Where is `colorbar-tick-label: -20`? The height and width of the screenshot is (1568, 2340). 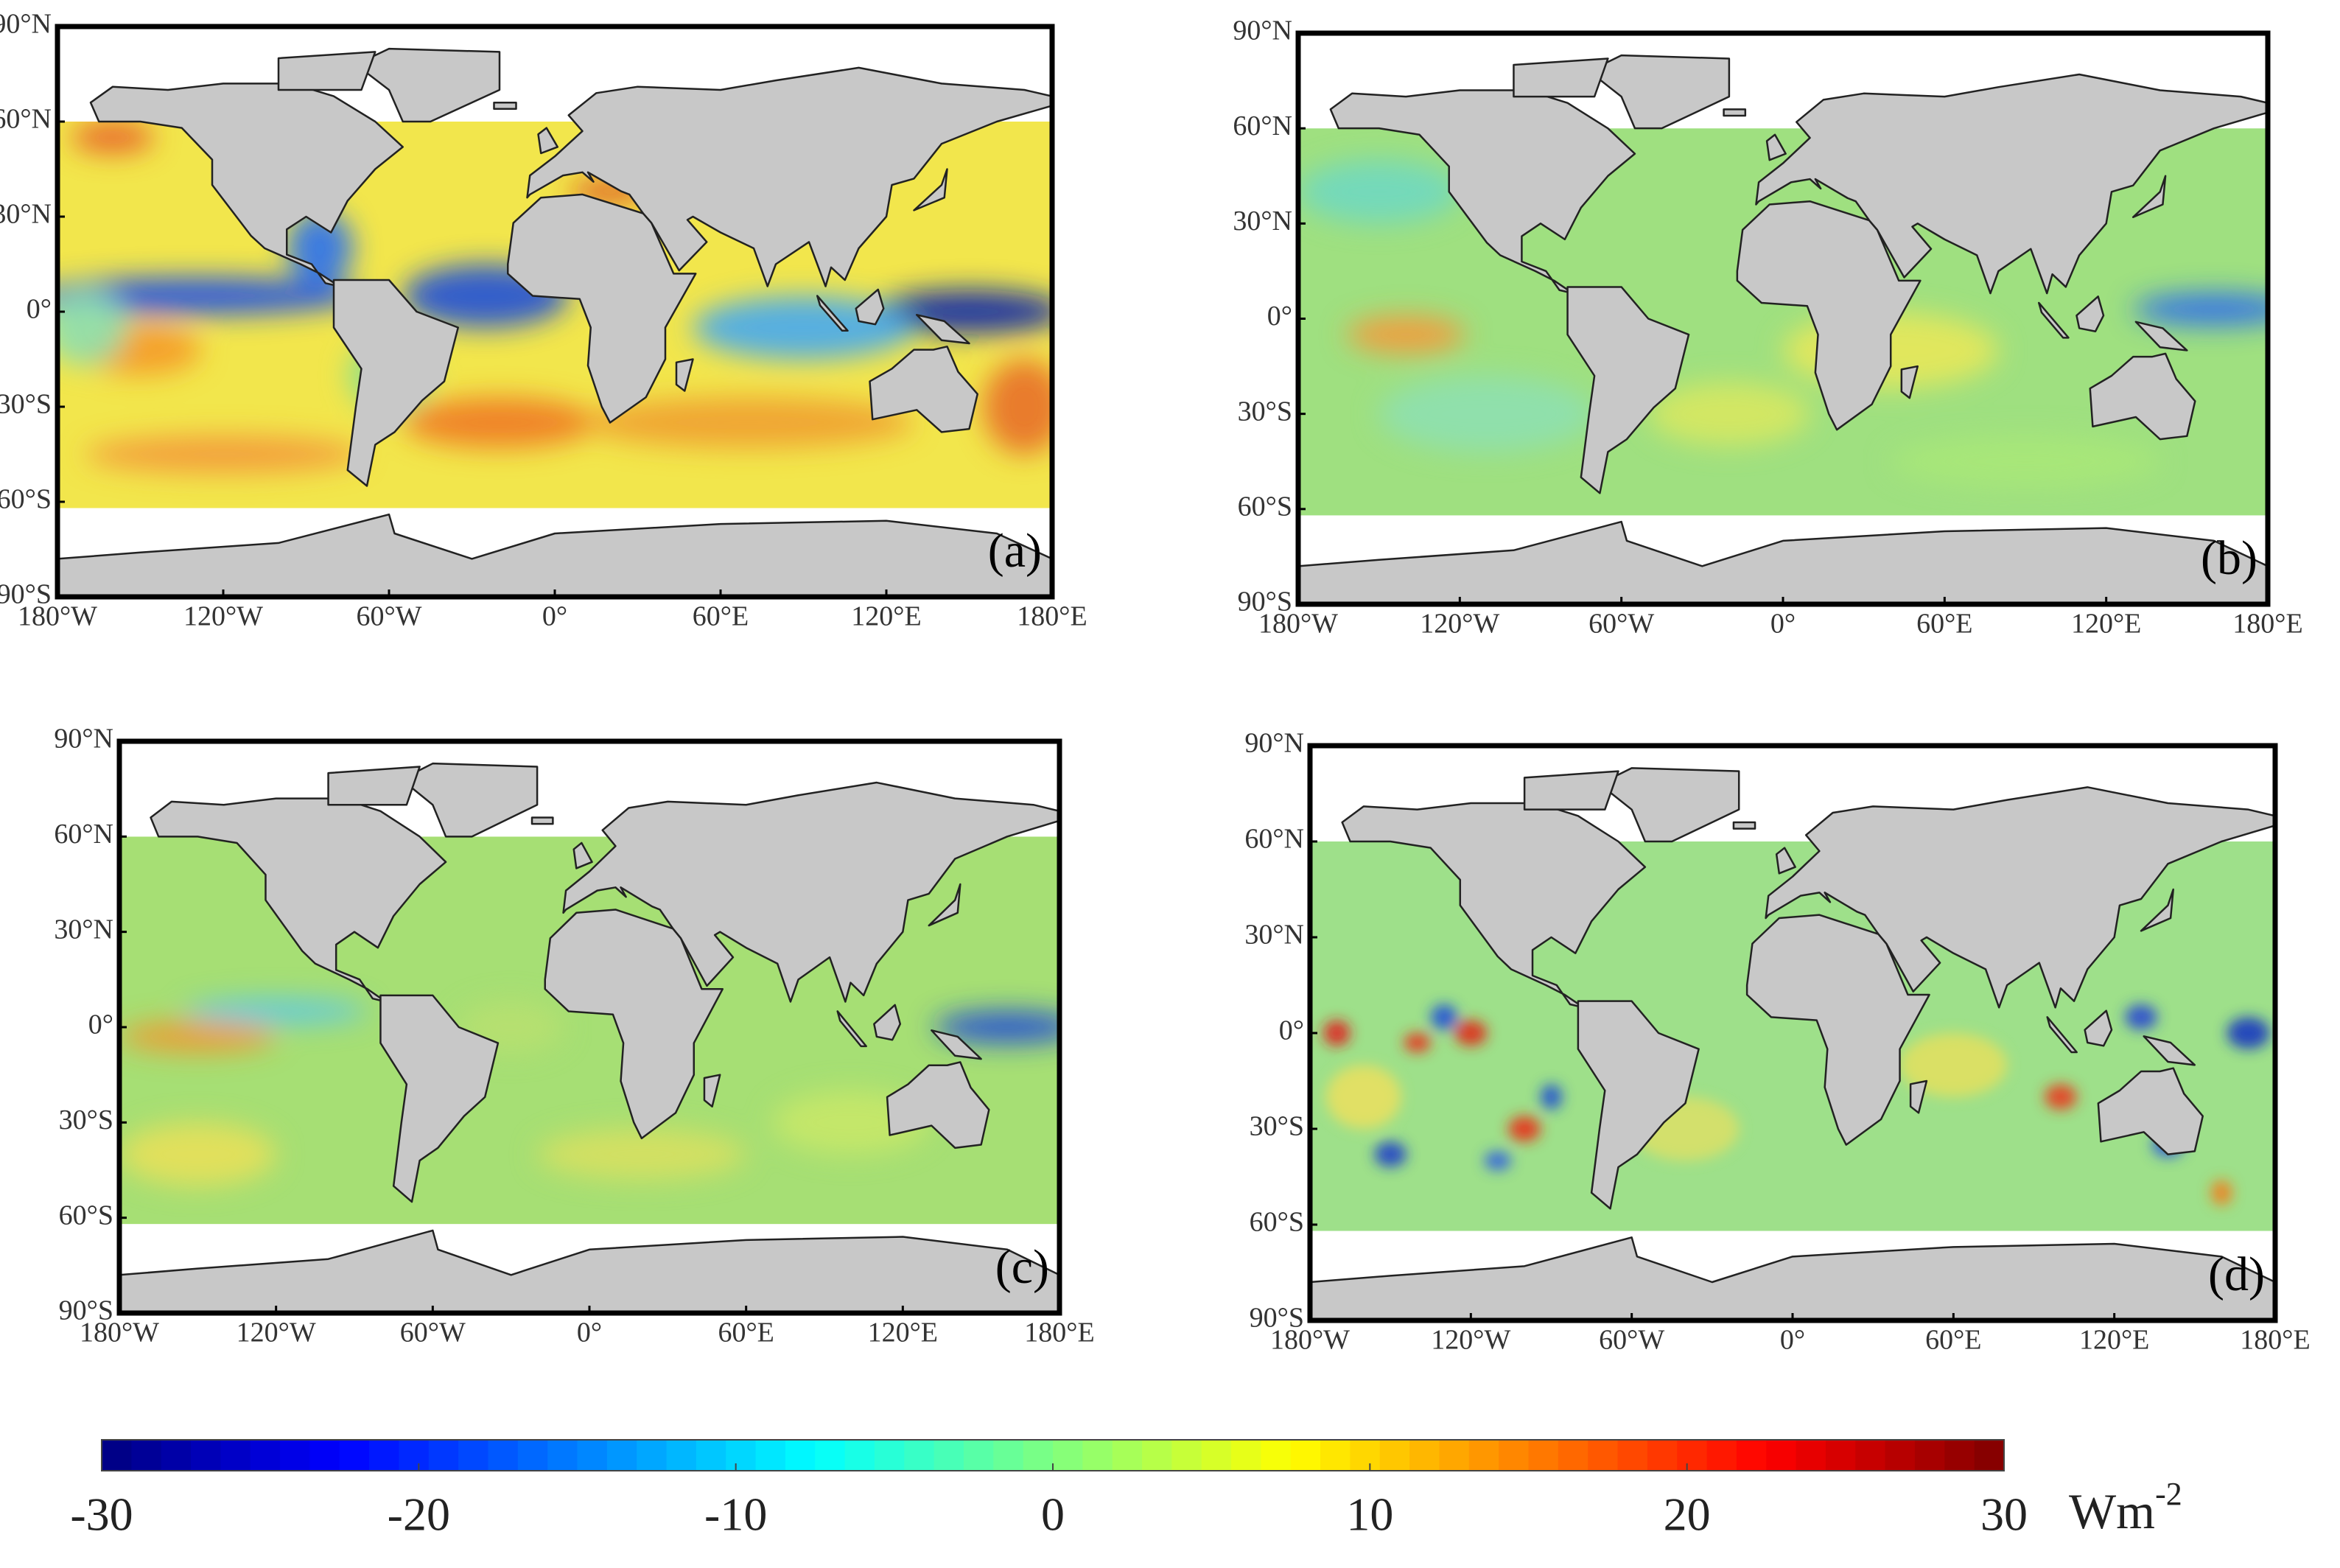 colorbar-tick-label: -20 is located at coordinates (419, 1514).